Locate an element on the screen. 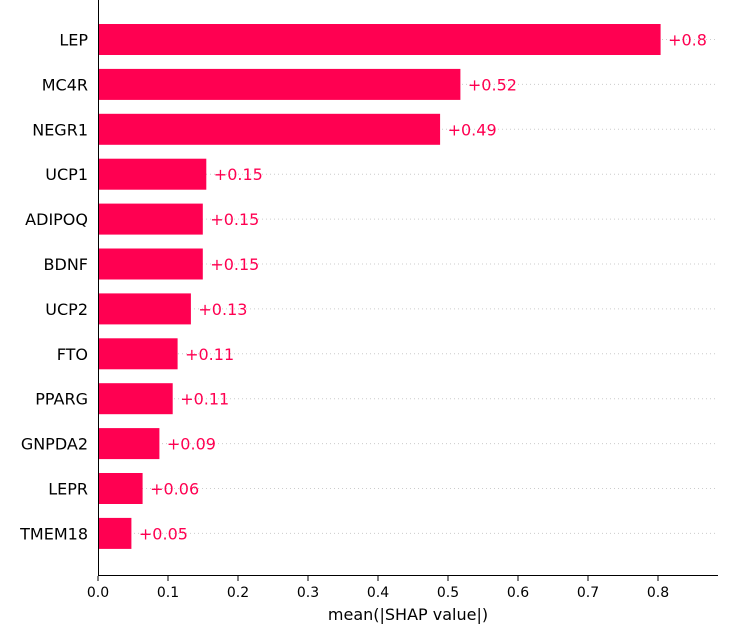  value-label: +0.49 is located at coordinates (472, 129).